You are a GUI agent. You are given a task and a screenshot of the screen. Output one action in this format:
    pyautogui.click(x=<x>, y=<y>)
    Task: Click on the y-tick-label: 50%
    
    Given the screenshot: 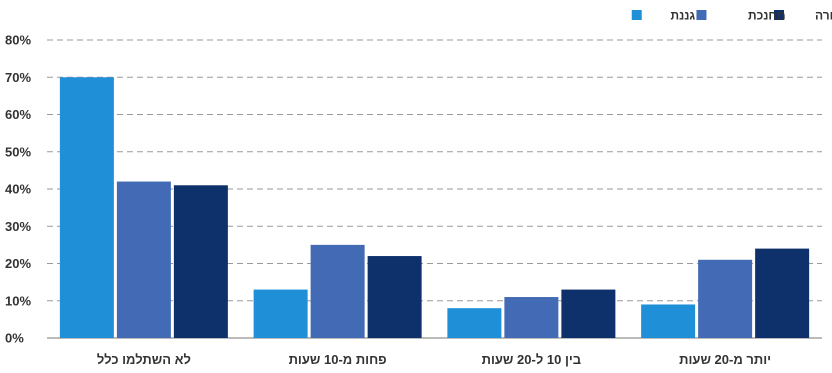 What is the action you would take?
    pyautogui.click(x=18, y=151)
    